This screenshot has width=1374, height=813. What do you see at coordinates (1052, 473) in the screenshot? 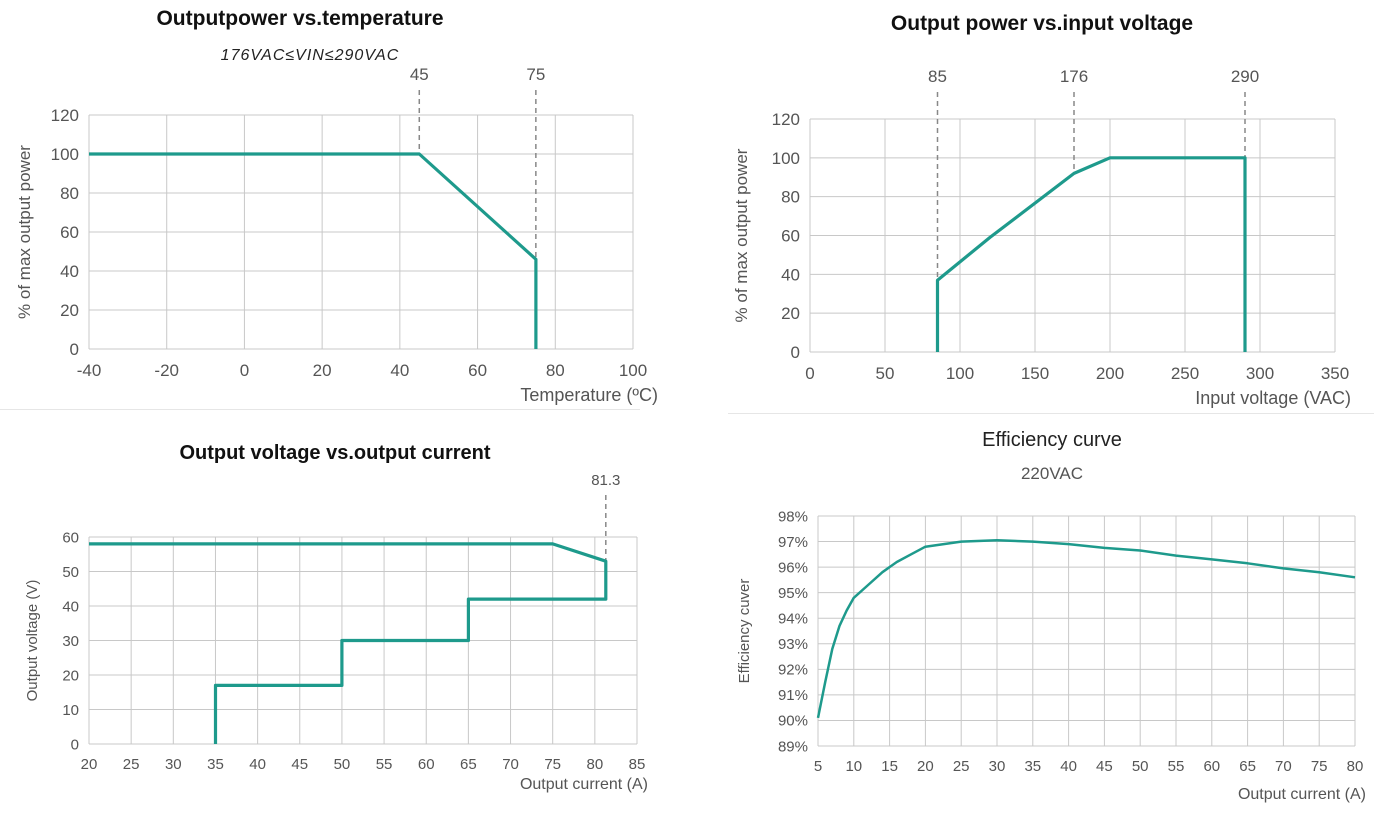
I see `chart-subtitle: 220VAC` at bounding box center [1052, 473].